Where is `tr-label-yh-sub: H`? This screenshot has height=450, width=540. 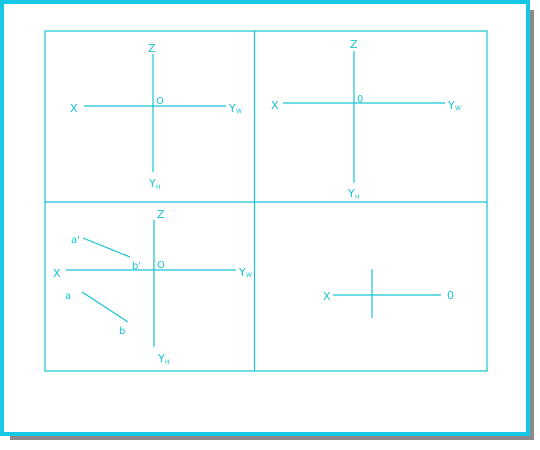
tr-label-yh-sub: H is located at coordinates (357, 197).